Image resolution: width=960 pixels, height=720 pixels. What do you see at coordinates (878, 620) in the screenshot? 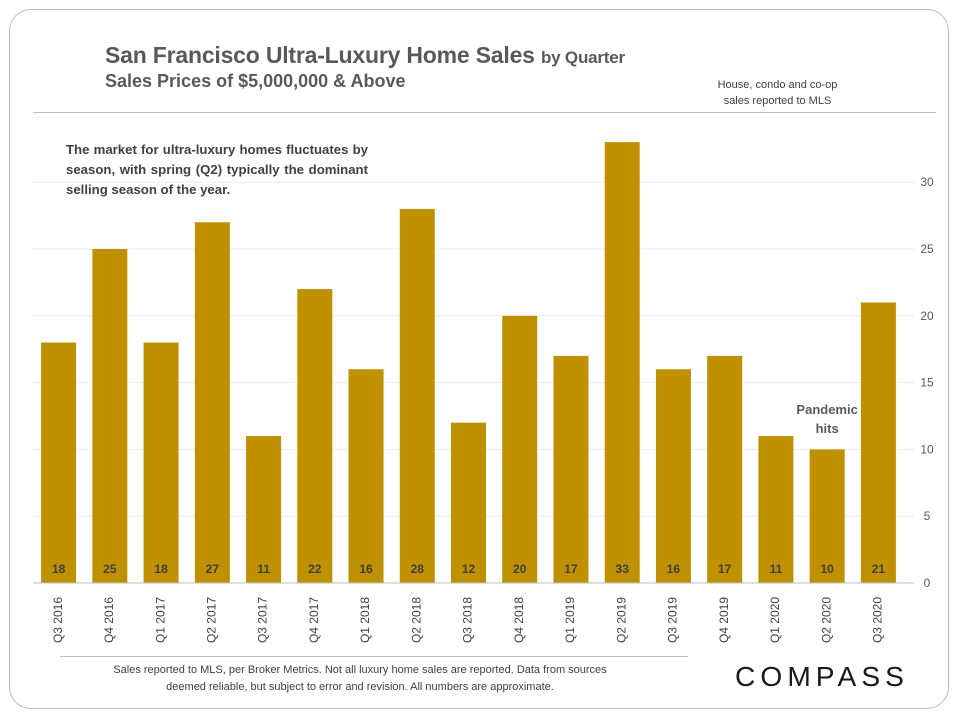
I see `x-category-label: Q3 2020` at bounding box center [878, 620].